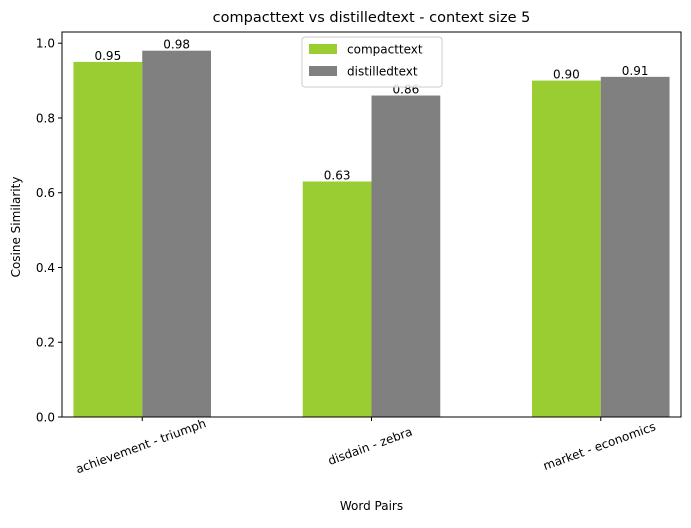  I want to click on x-axis-label: Word Pairs, so click(371, 506).